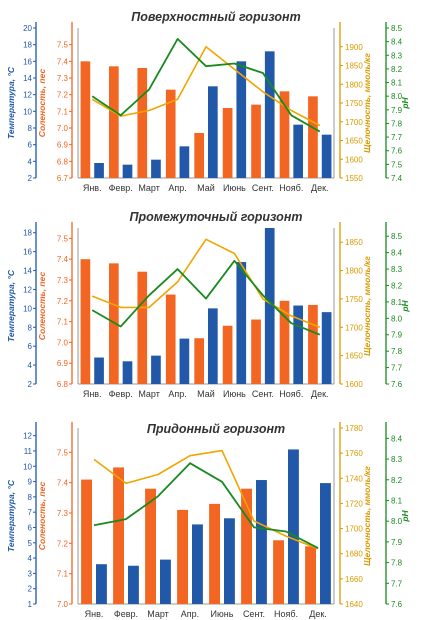 The height and width of the screenshot is (620, 425). What do you see at coordinates (354, 554) in the screenshot?
I see `alk-tick-label: 1680` at bounding box center [354, 554].